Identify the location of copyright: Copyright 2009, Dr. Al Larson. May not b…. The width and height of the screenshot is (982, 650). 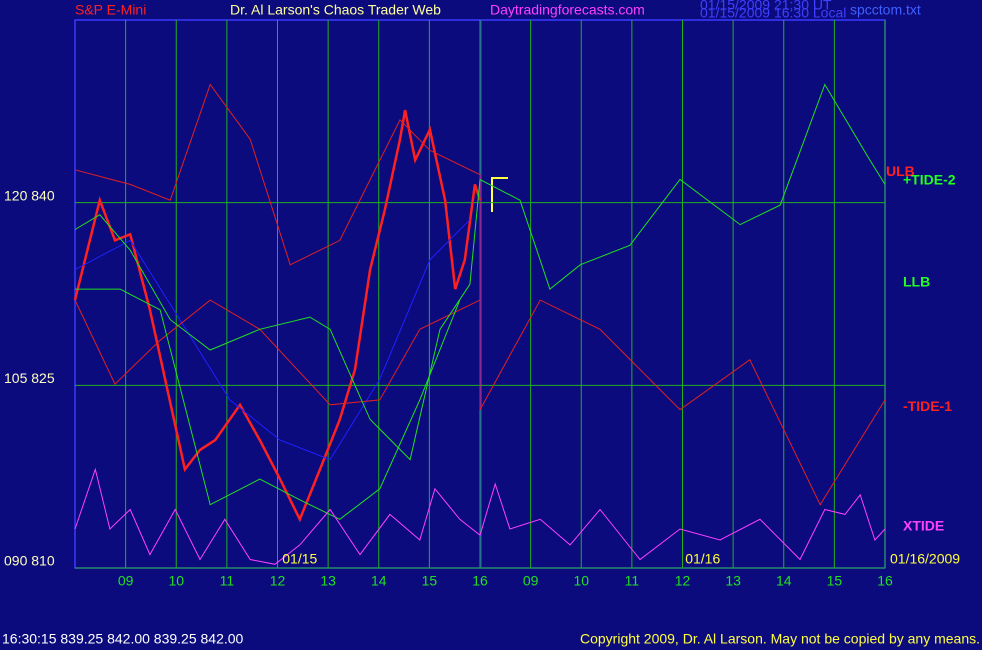
(780, 639).